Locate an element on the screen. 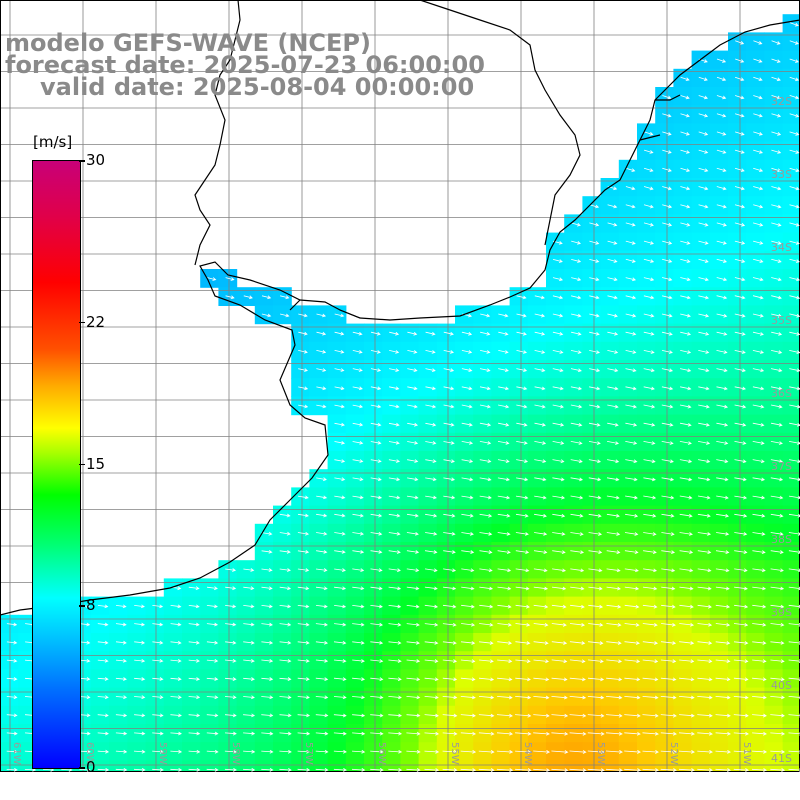  title-model: modelo GEFS-WAVE (NCEP) is located at coordinates (188, 43).